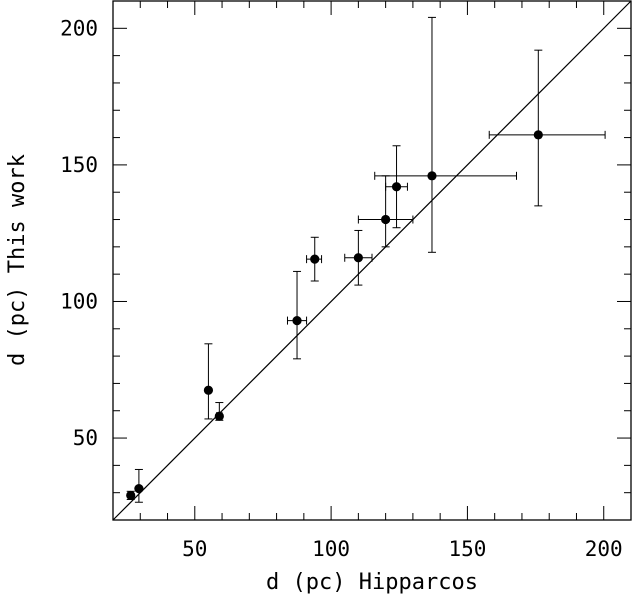 The width and height of the screenshot is (634, 600). What do you see at coordinates (372, 582) in the screenshot?
I see `x-axis-label: d (pc) Hipparcos` at bounding box center [372, 582].